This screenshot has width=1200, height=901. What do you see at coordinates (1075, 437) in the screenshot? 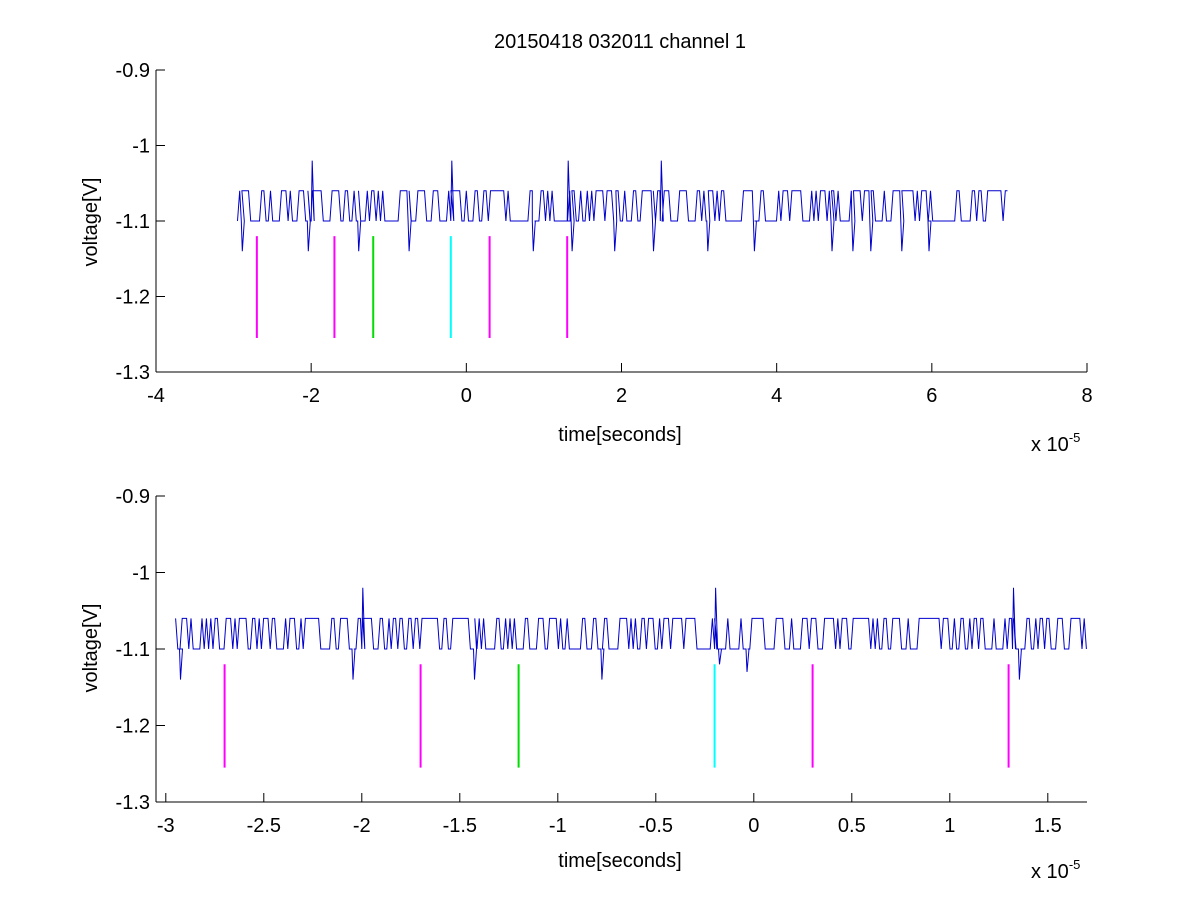
I see `top-x-exponent-power: -5` at bounding box center [1075, 437].